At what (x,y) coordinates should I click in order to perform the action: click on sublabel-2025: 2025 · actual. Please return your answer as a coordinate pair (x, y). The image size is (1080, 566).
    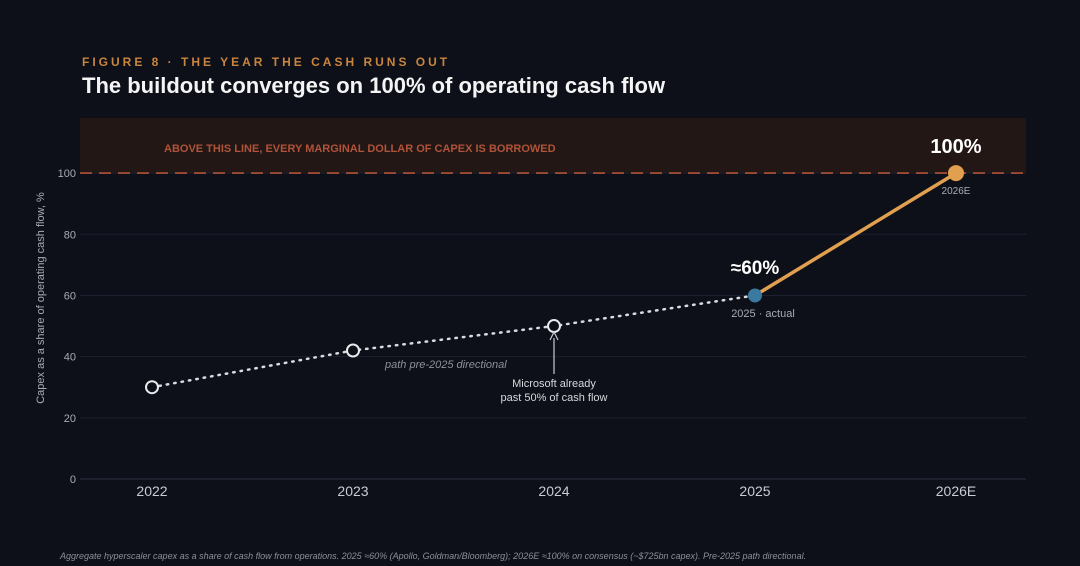
    Looking at the image, I should click on (763, 314).